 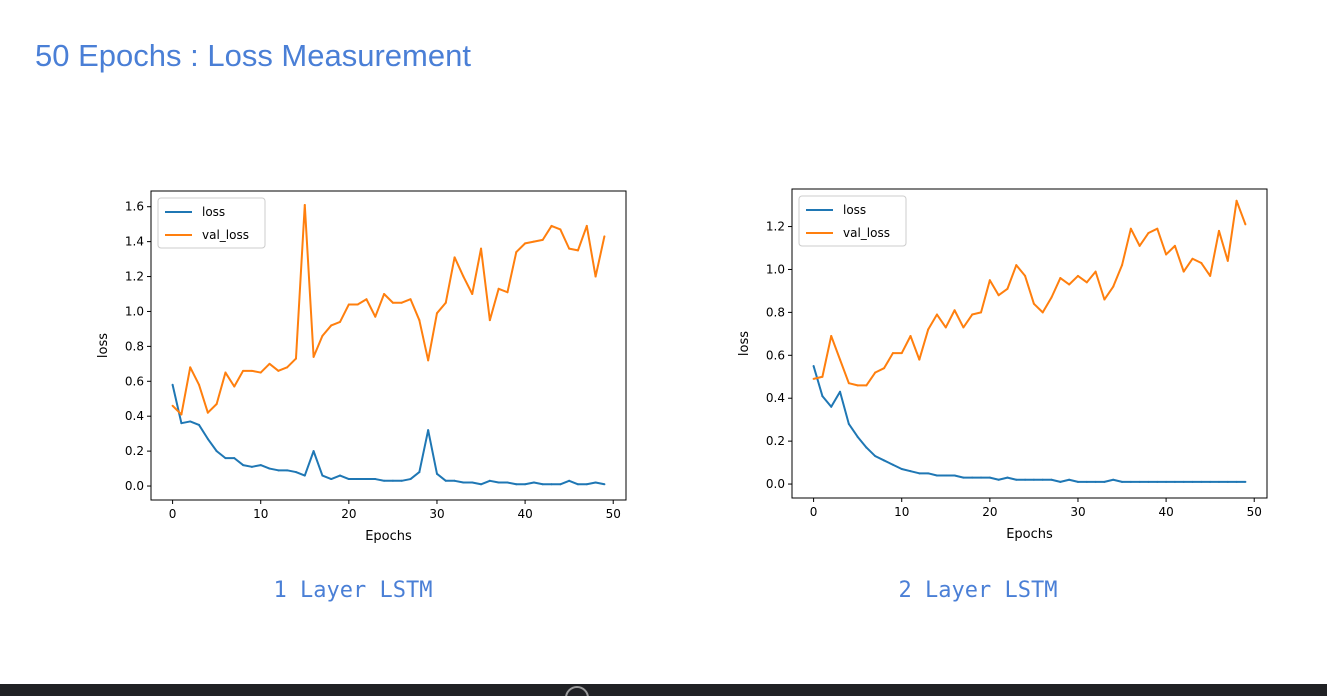 I want to click on chart-2-caption: 2 Layer LSTM, so click(x=978, y=590).